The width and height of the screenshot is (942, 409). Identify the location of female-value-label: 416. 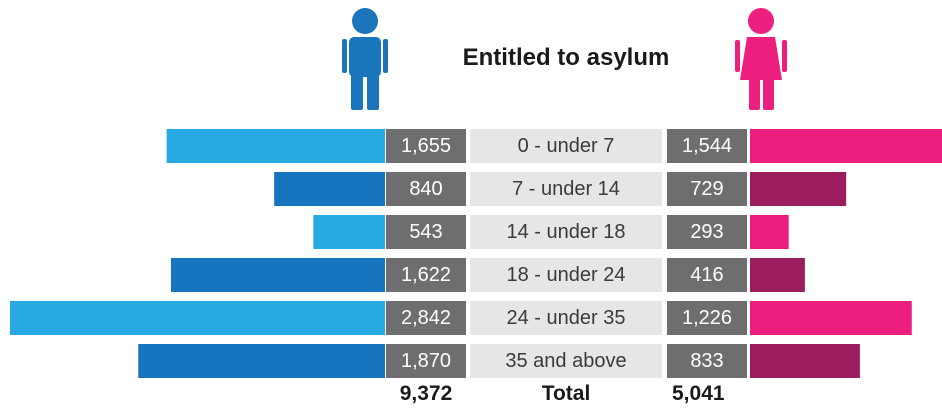
(707, 275).